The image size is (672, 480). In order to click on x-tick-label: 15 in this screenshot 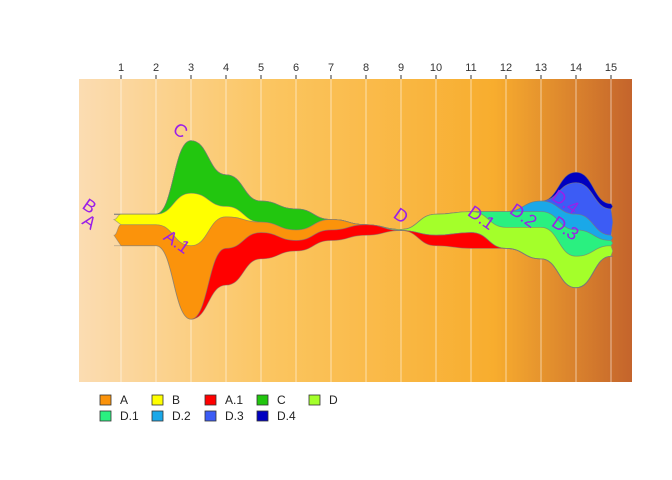, I will do `click(611, 68)`.